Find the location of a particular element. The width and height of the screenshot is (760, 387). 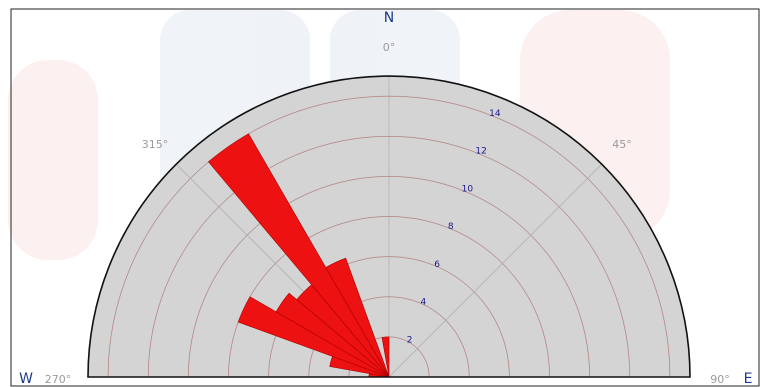

radial-tick-label-2: 2 is located at coordinates (410, 340).